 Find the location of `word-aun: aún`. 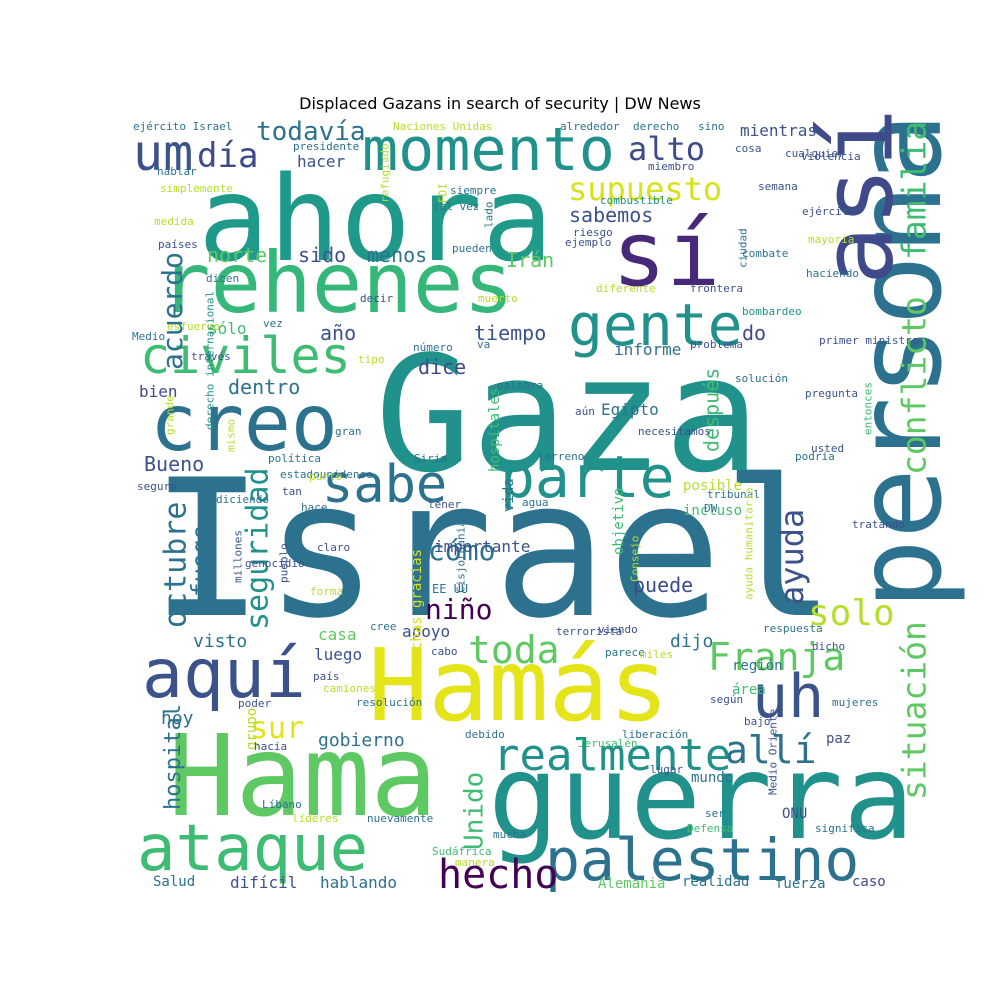

word-aun: aún is located at coordinates (585, 411).